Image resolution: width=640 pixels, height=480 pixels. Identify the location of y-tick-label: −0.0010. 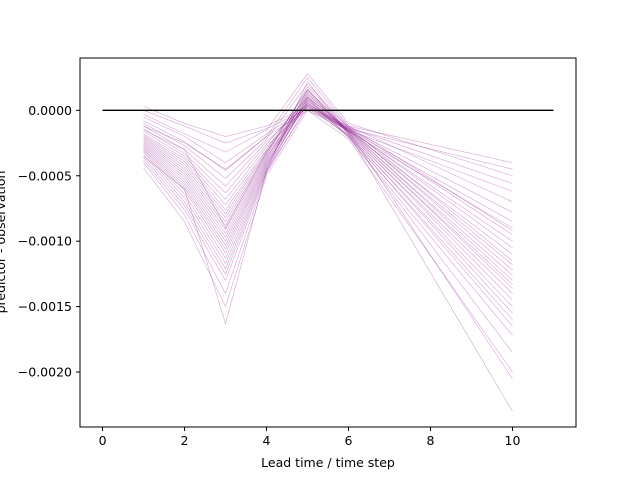
(45, 241).